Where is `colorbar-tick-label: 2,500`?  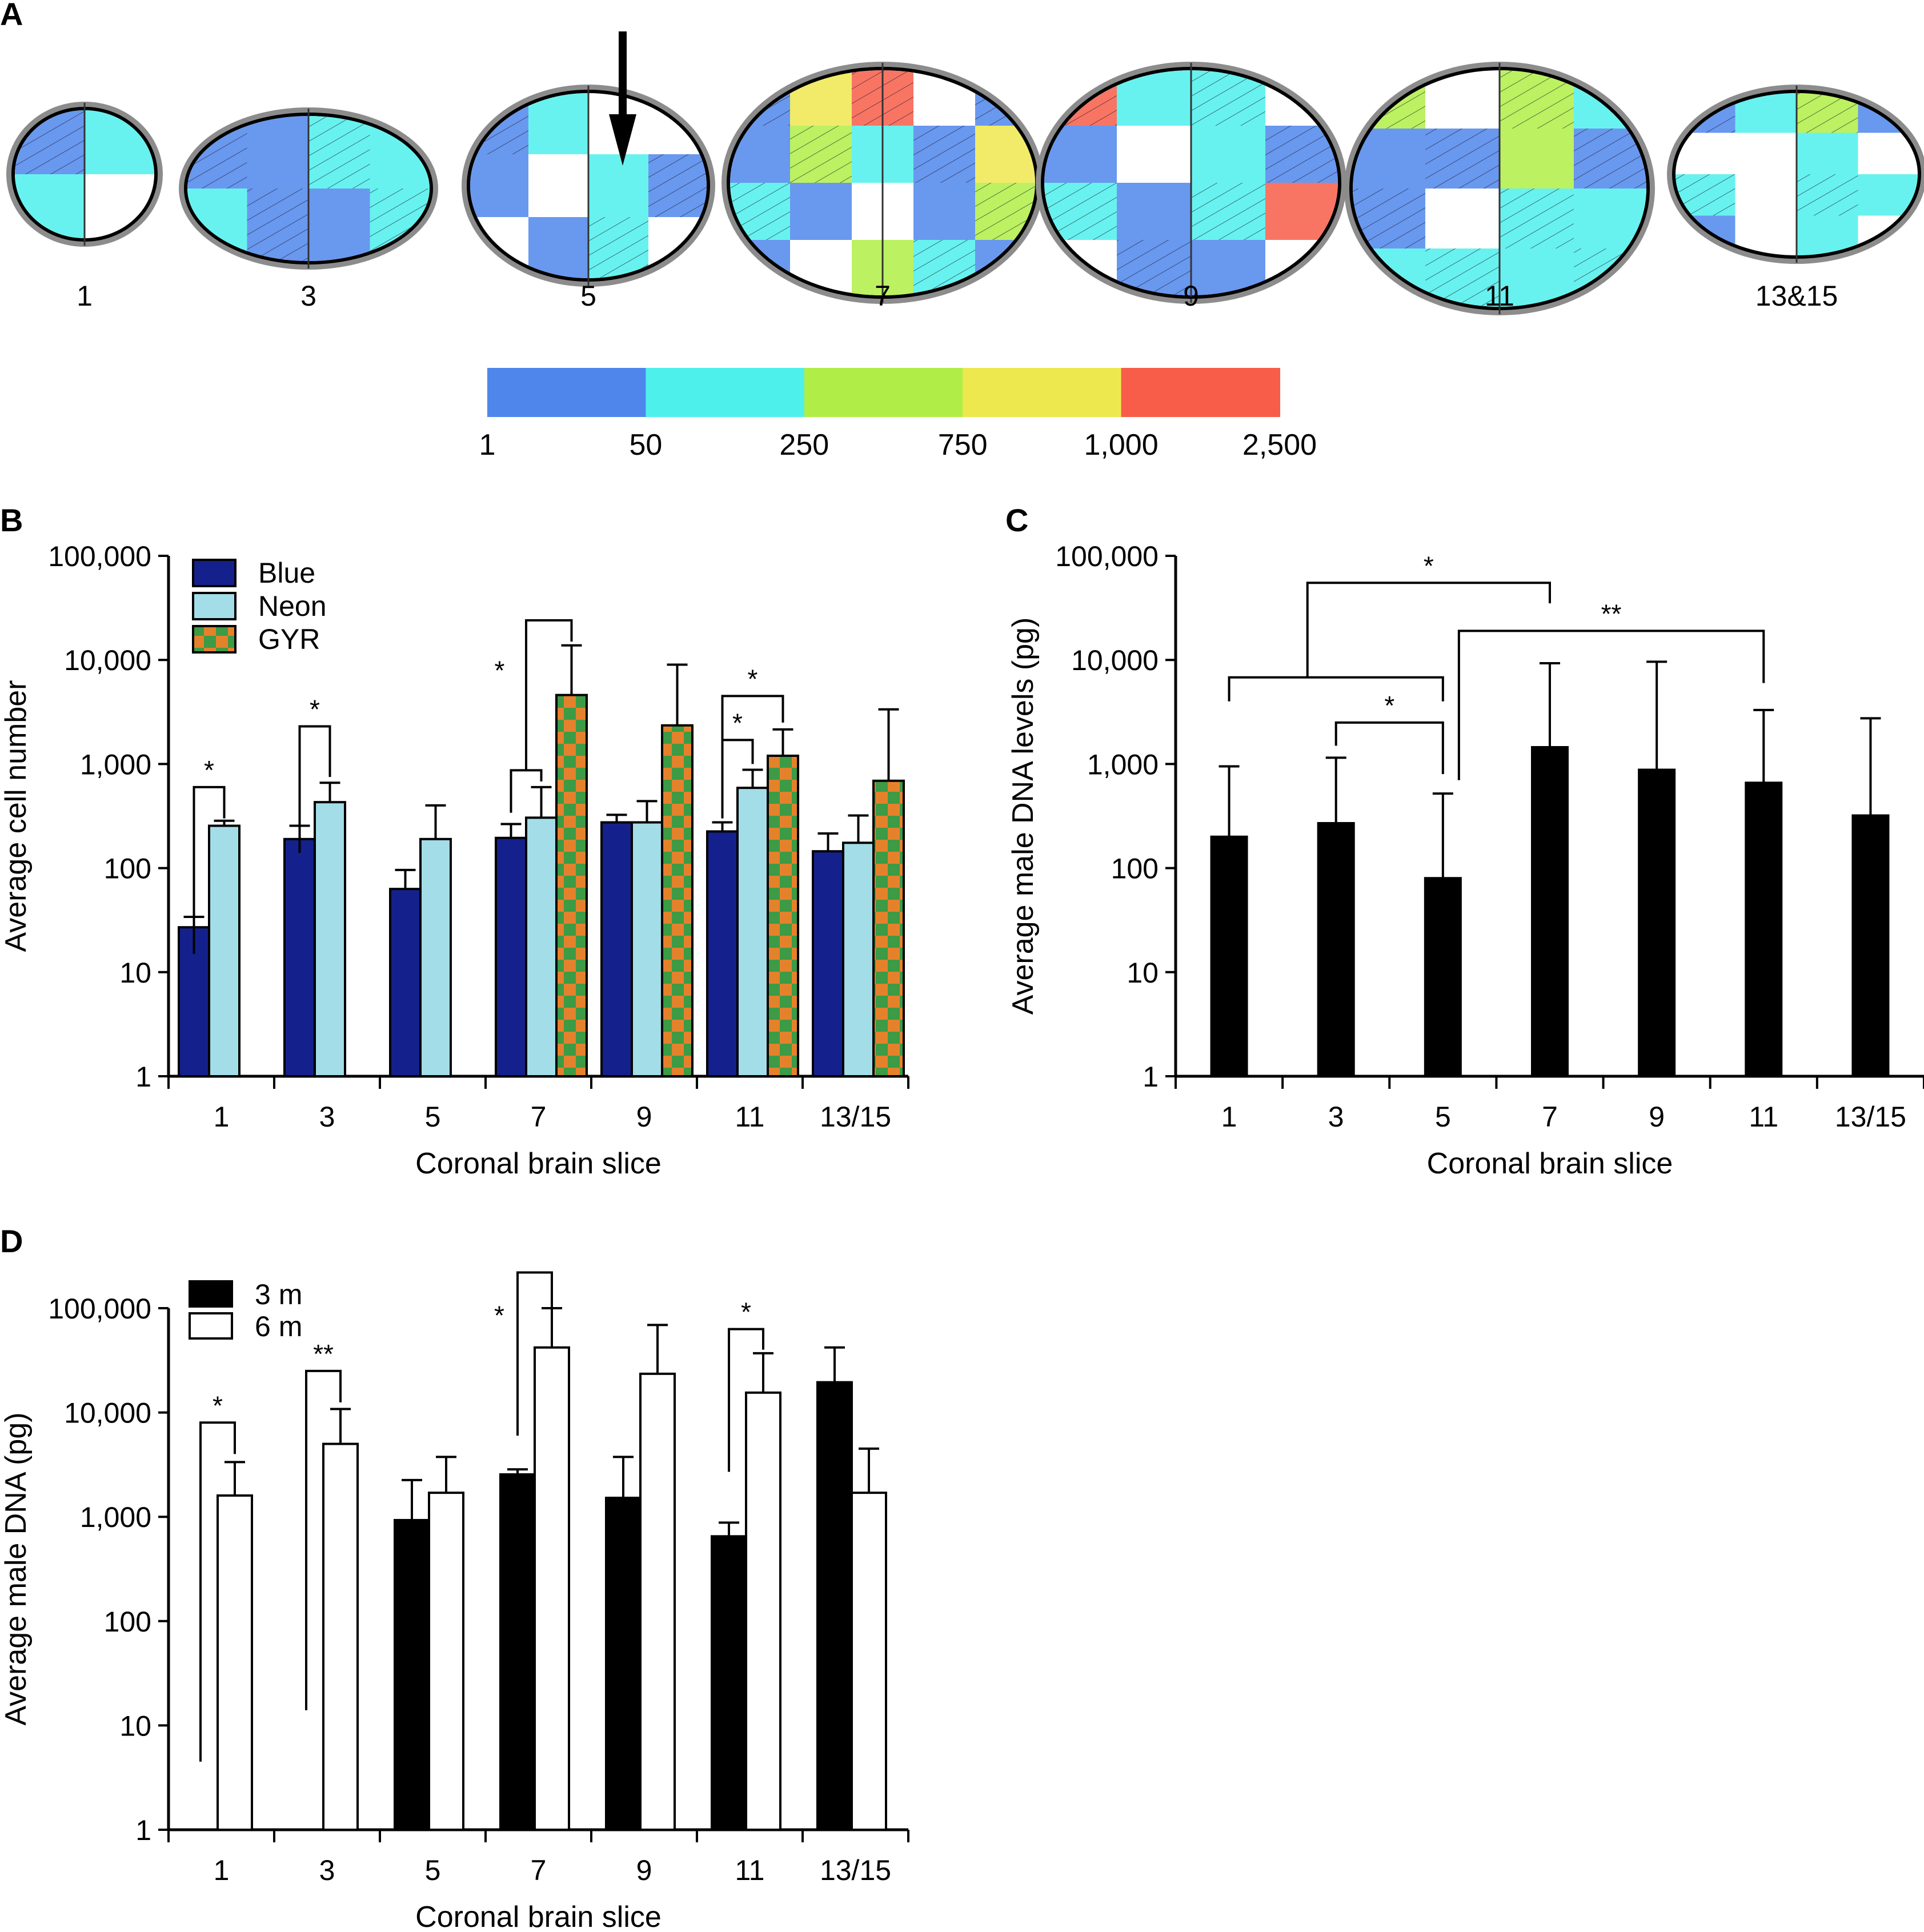
colorbar-tick-label: 2,500 is located at coordinates (1279, 445).